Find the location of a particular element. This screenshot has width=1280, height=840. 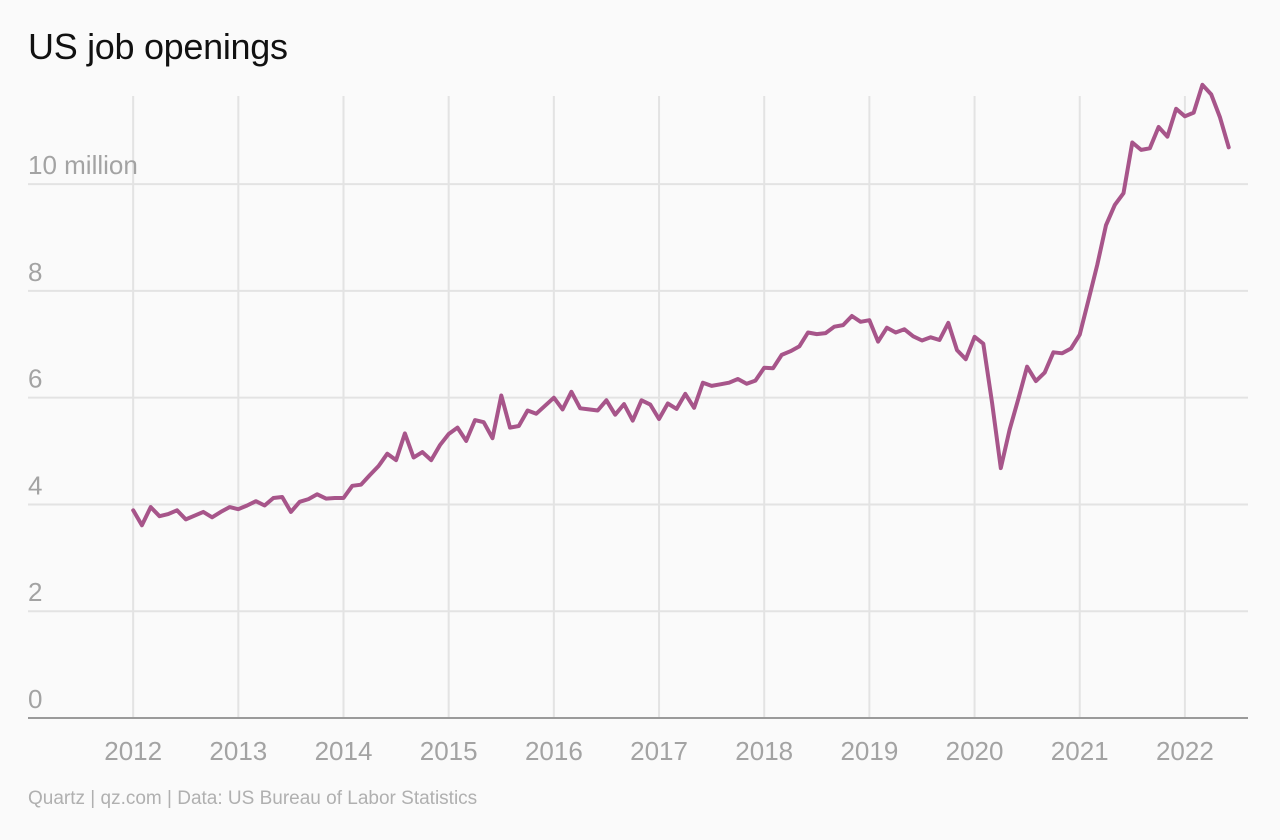

y-tick-label-10: 10 million is located at coordinates (83, 165).